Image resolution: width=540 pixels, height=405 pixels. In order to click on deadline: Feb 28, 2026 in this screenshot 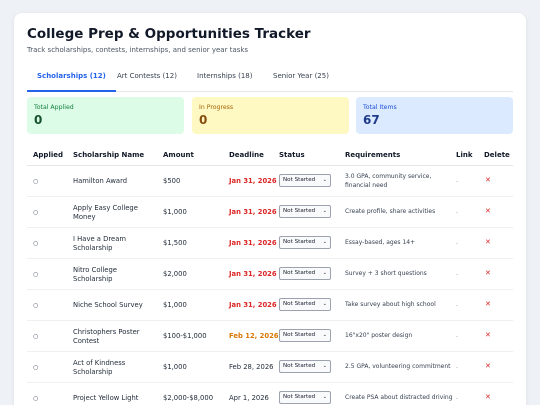, I will do `click(251, 367)`.